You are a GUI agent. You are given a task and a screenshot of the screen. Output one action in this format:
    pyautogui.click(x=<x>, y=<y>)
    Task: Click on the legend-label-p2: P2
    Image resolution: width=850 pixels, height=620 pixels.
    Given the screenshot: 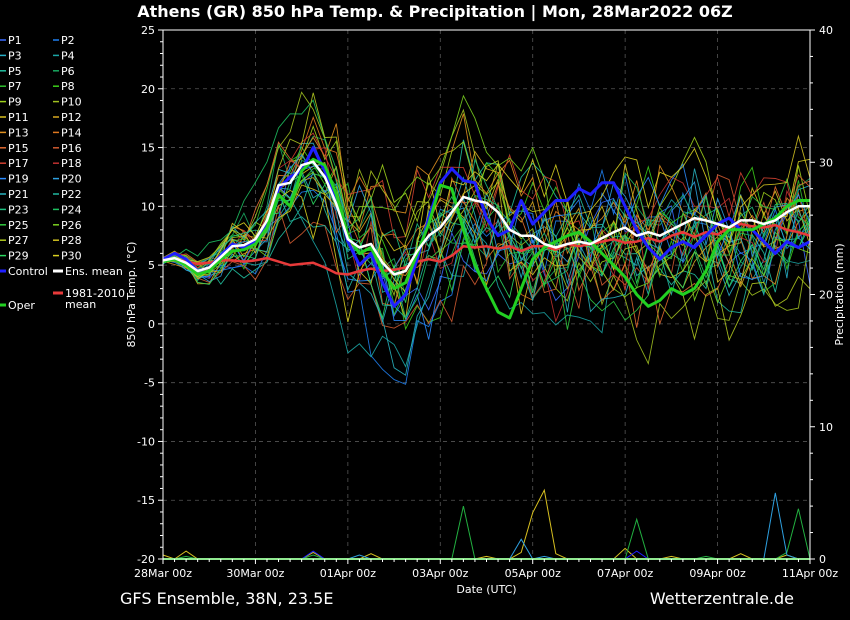 What is the action you would take?
    pyautogui.click(x=68, y=40)
    